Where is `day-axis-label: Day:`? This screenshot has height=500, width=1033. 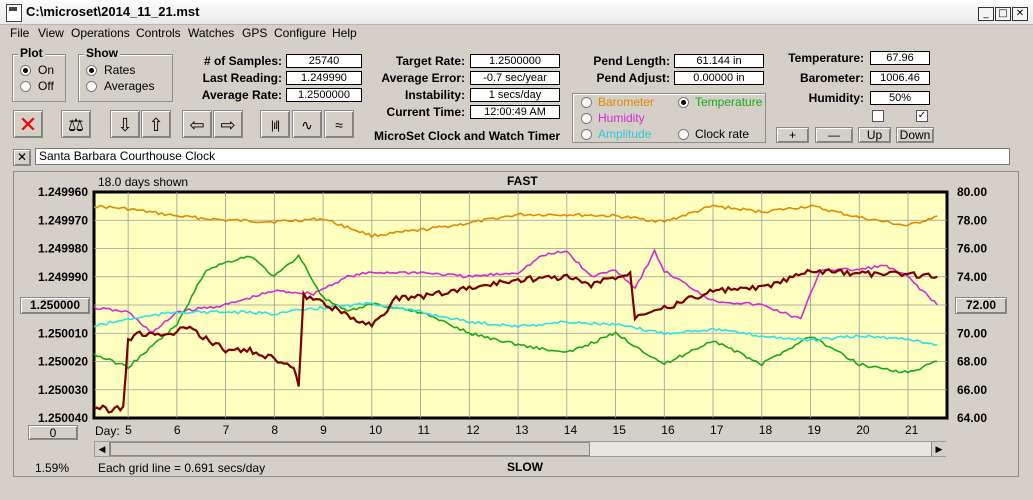 day-axis-label: Day: is located at coordinates (107, 431).